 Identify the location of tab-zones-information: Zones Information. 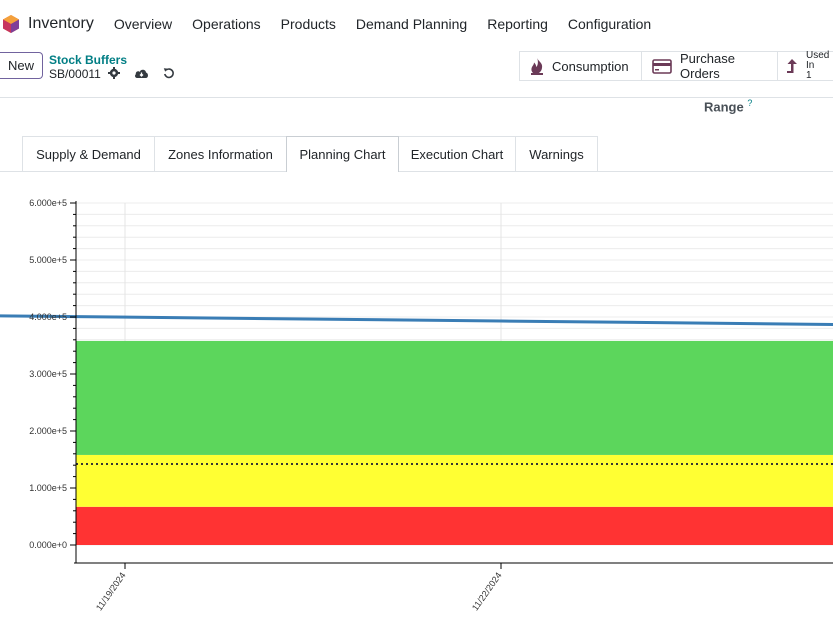
(220, 153).